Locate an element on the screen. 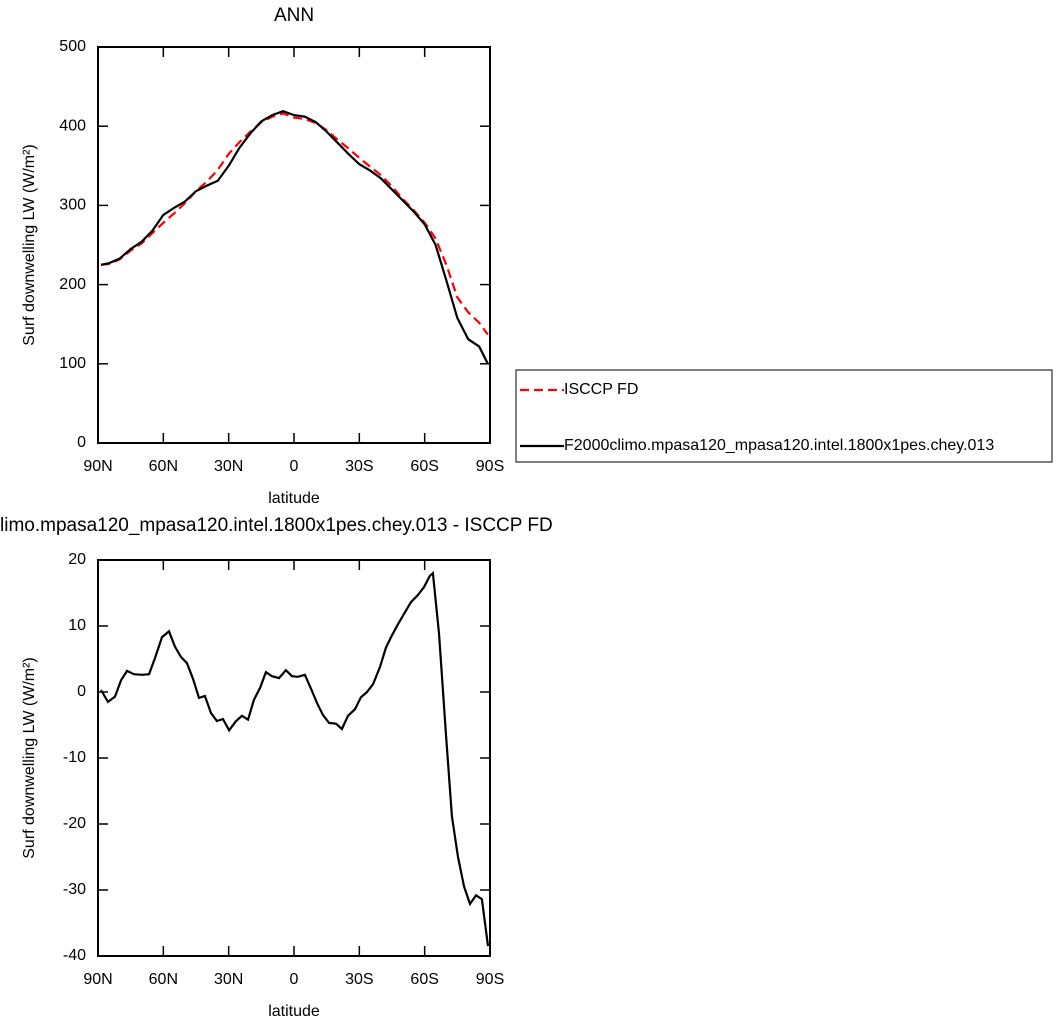 This screenshot has width=1059, height=1026. y-tick-label: -30 is located at coordinates (74, 889).